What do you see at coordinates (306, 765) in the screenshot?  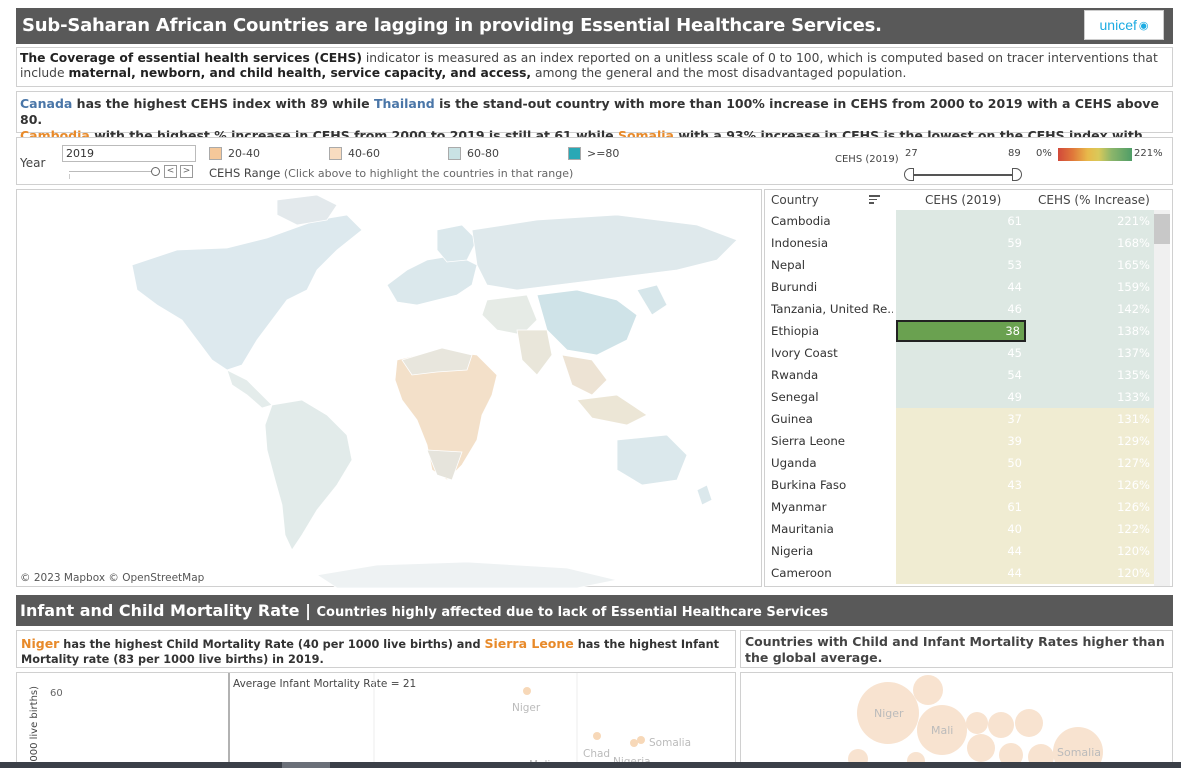 I see `taskbar-segment` at bounding box center [306, 765].